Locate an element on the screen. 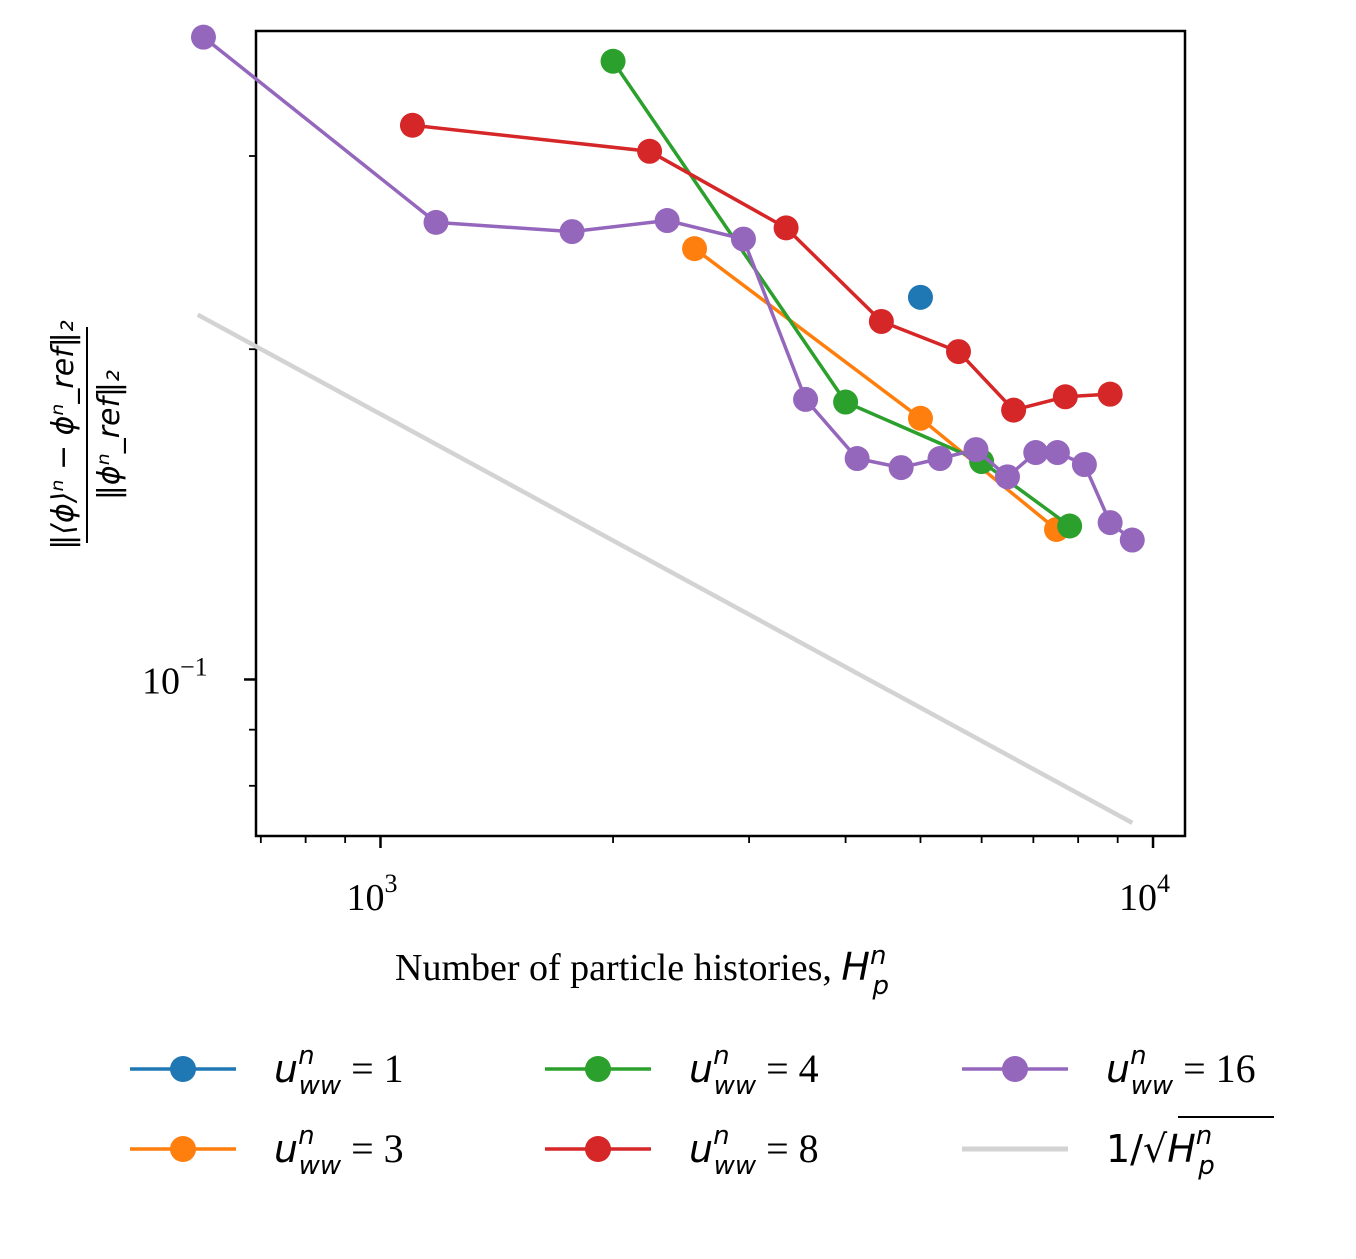  y-tick-base: 10 is located at coordinates (161, 681).